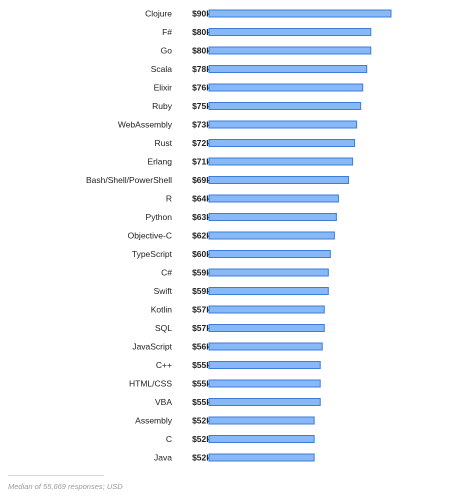  What do you see at coordinates (145, 125) in the screenshot?
I see `category-label: WebAssembly` at bounding box center [145, 125].